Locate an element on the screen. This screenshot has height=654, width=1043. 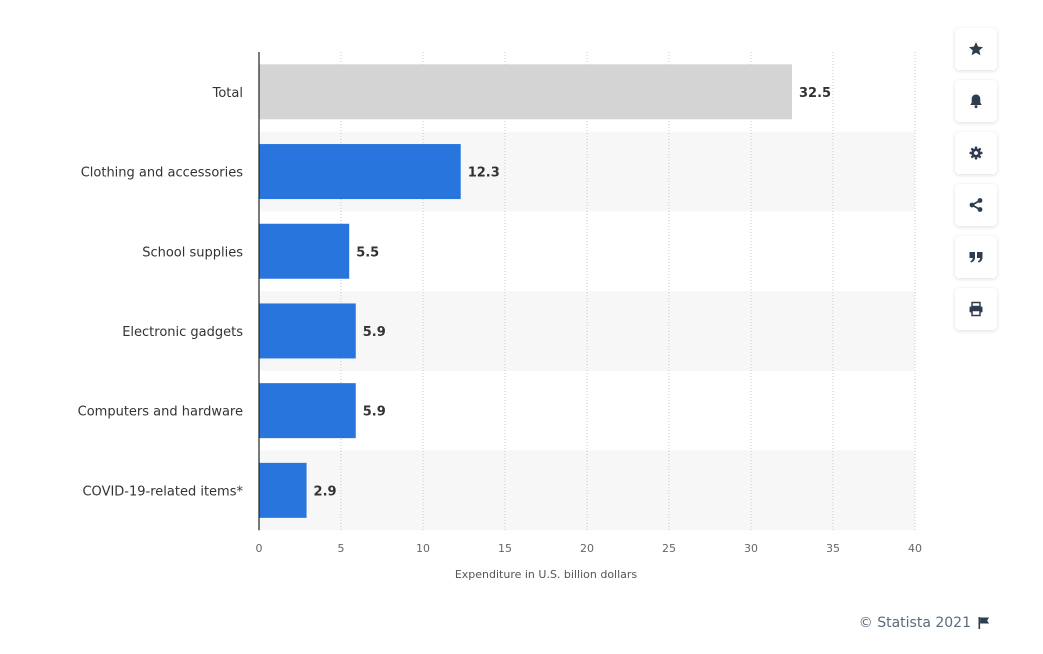
x-tick-label: 30 is located at coordinates (751, 548).